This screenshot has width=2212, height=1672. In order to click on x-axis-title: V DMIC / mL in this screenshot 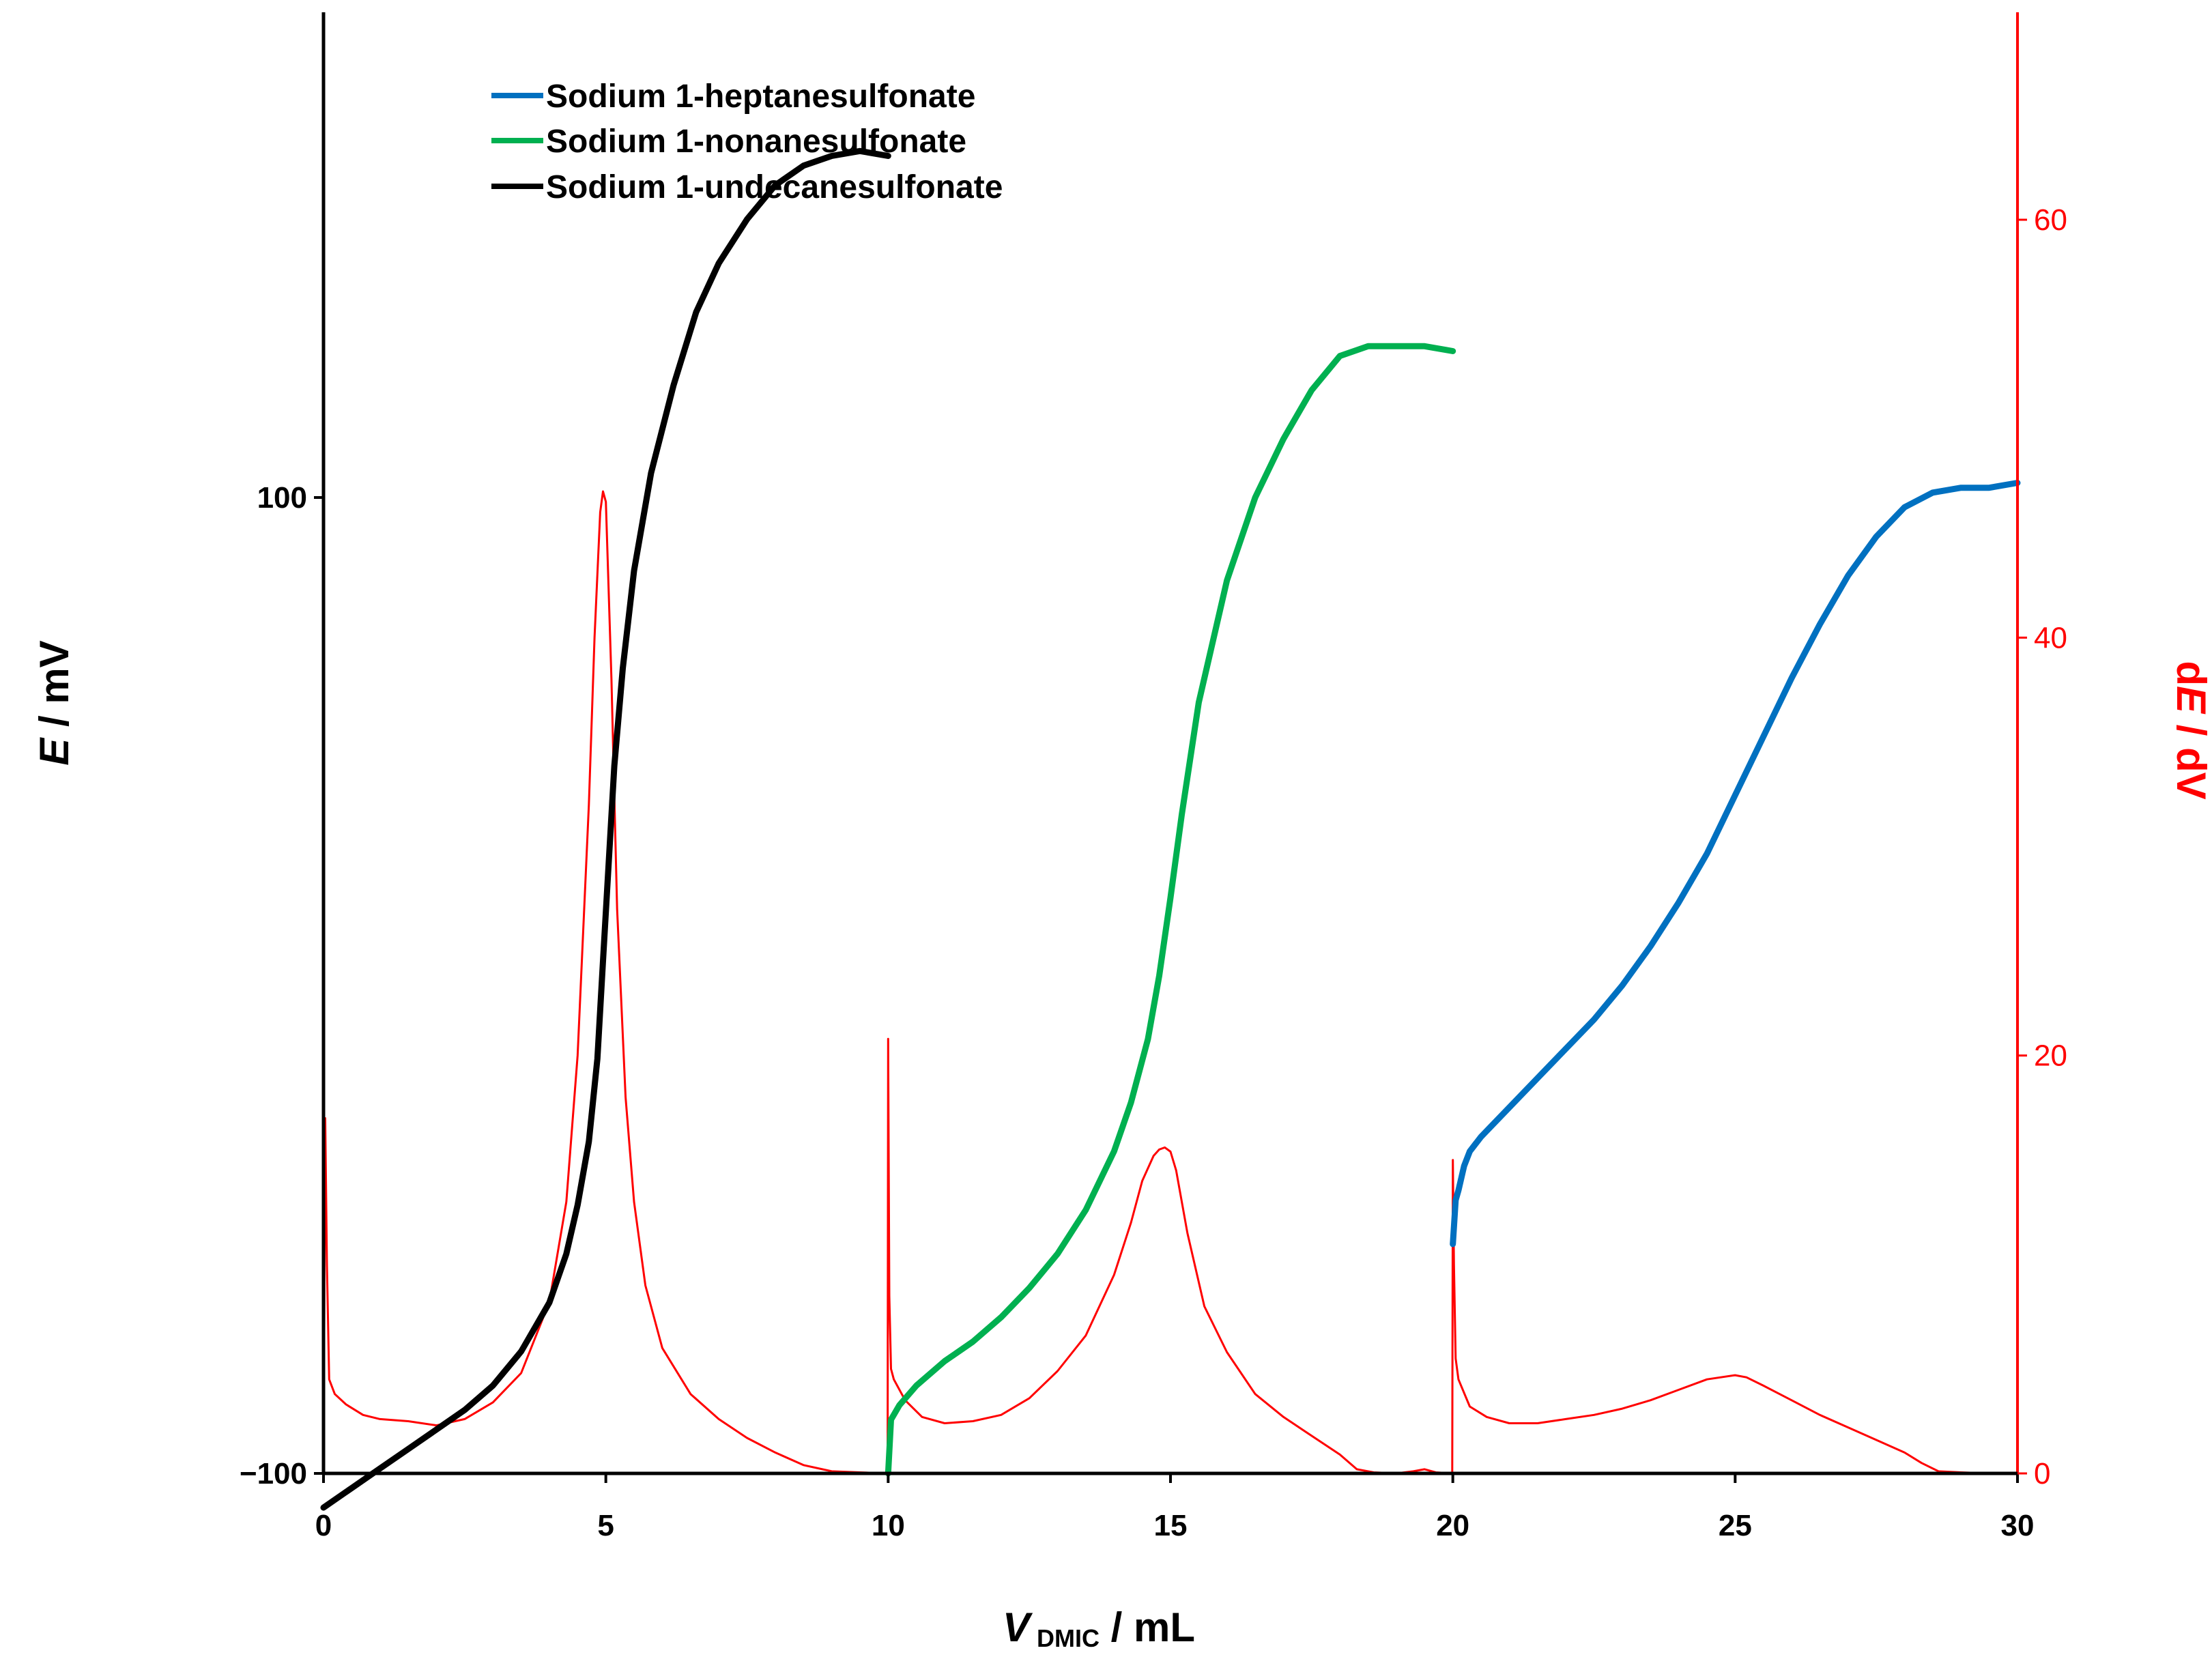, I will do `click(1099, 1628)`.